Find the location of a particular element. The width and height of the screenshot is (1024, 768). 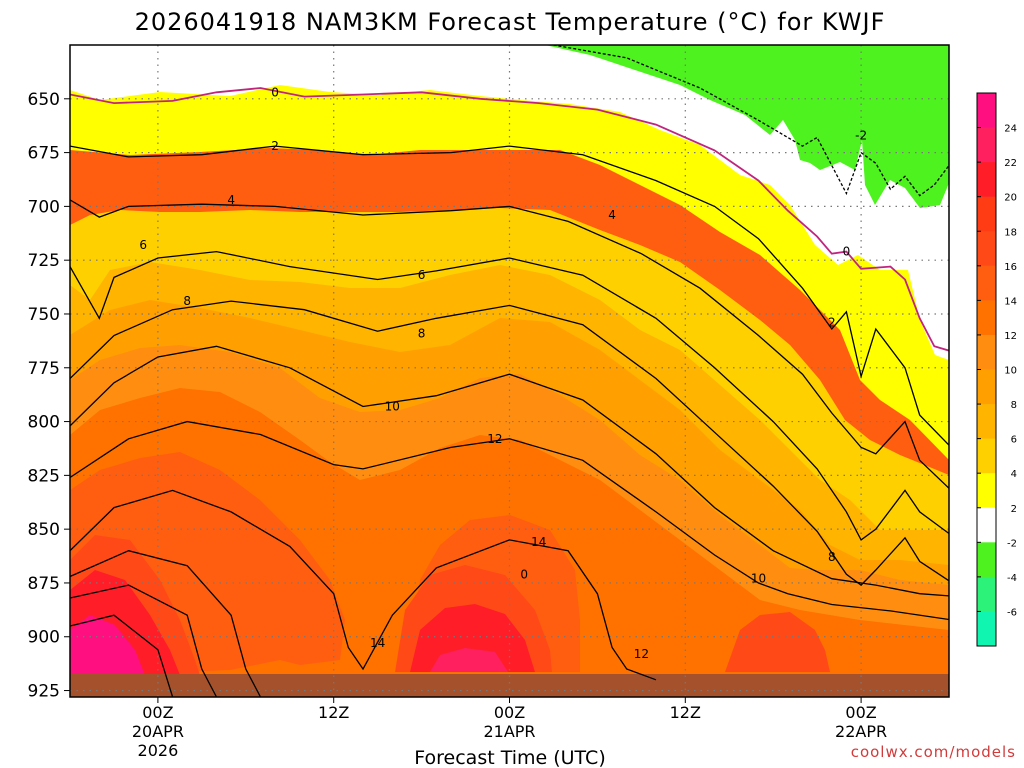

colorbar-label: 8 is located at coordinates (1014, 405).